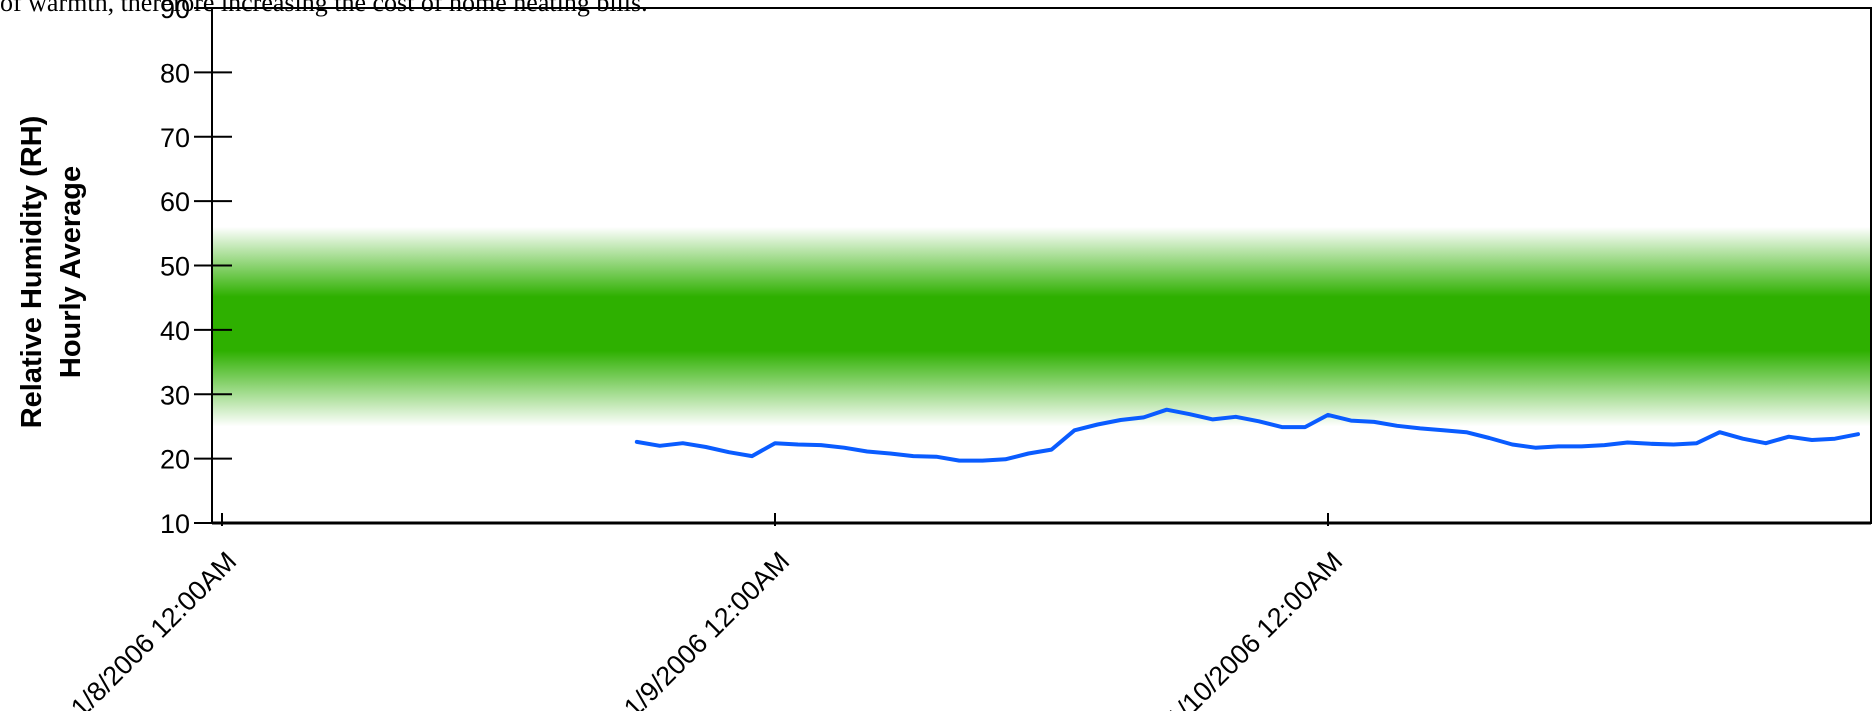 This screenshot has height=711, width=1874. Describe the element at coordinates (175, 73) in the screenshot. I see `y-tick-label: 80` at that location.